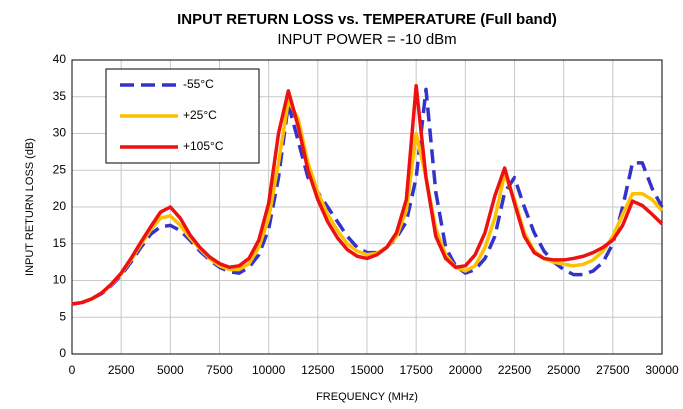 The height and width of the screenshot is (409, 683). I want to click on chart-subtitle: INPUT POWER = -10 dBm, so click(366, 39).